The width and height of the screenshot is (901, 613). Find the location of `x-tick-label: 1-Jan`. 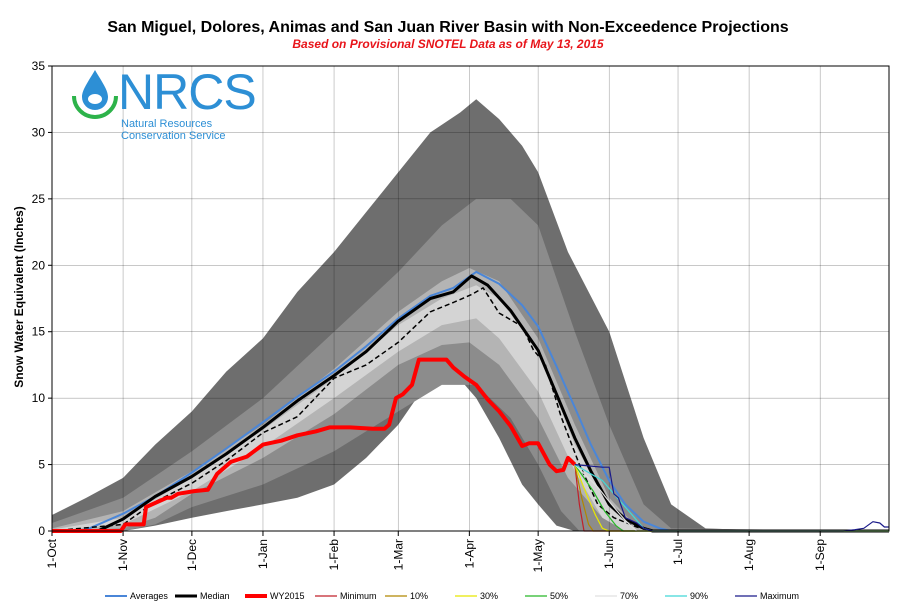

x-tick-label: 1-Jan is located at coordinates (263, 554).